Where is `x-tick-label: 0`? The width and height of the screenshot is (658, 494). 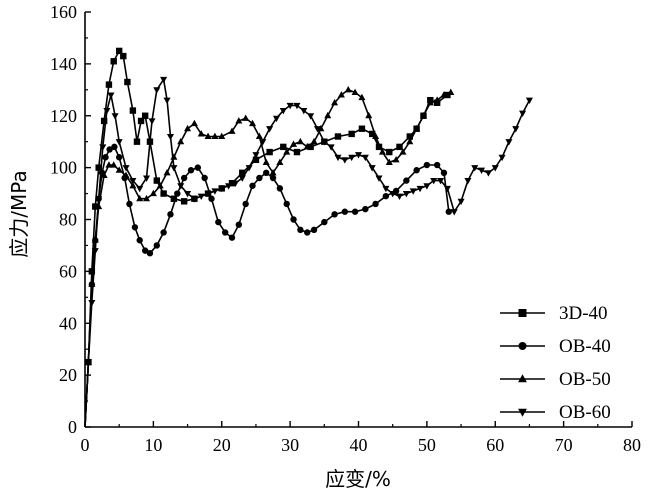
x-tick-label: 0 is located at coordinates (85, 445).